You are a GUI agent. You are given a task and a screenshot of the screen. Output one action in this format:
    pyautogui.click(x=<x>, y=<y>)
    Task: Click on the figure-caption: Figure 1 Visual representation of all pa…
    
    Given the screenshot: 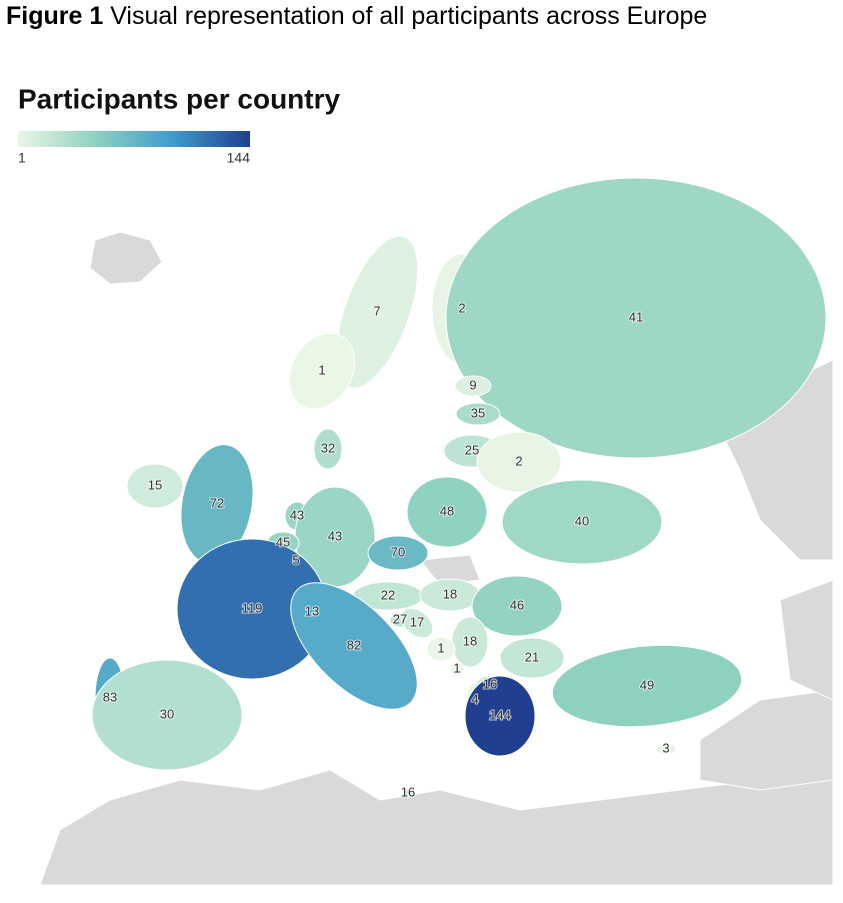 What is the action you would take?
    pyautogui.click(x=356, y=16)
    